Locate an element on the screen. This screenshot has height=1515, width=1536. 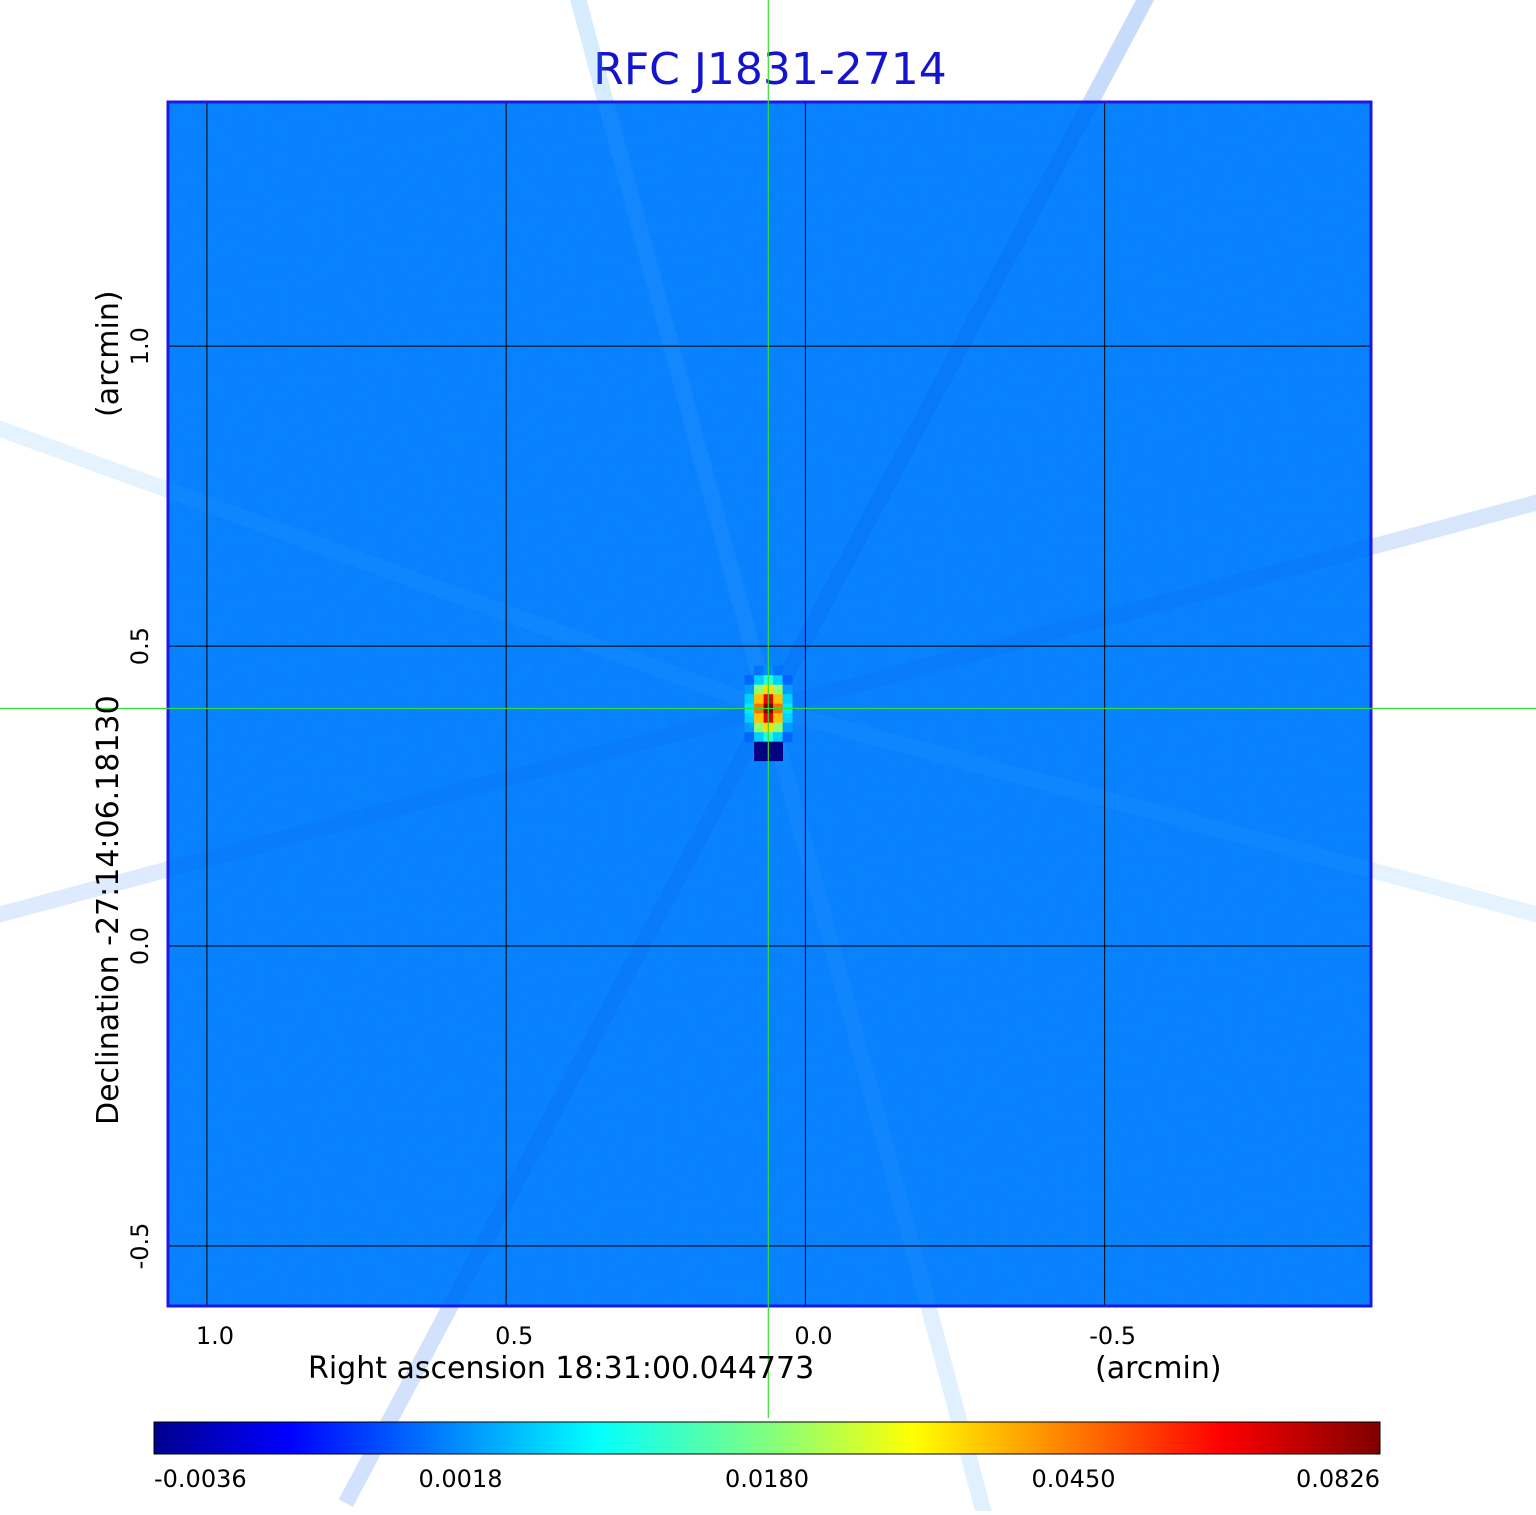
colorbar-tick-label: 0.0826 is located at coordinates (1338, 1479).